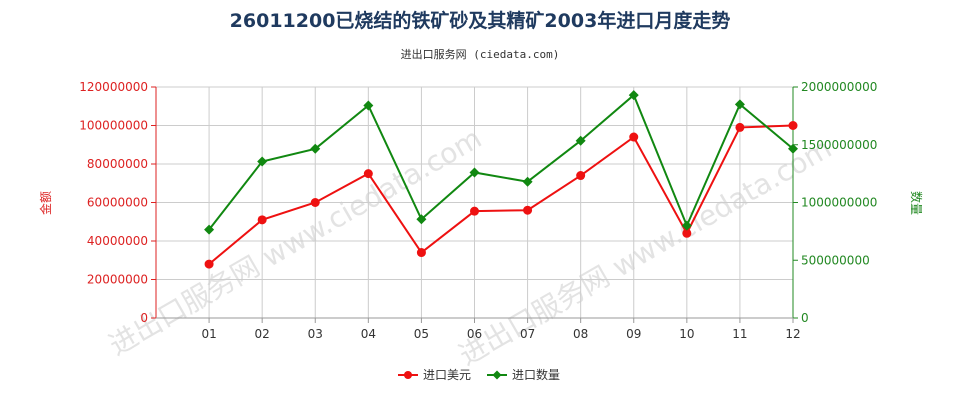 Image resolution: width=960 pixels, height=400 pixels. What do you see at coordinates (117, 280) in the screenshot?
I see `y-left-tick-label: 20000000` at bounding box center [117, 280].